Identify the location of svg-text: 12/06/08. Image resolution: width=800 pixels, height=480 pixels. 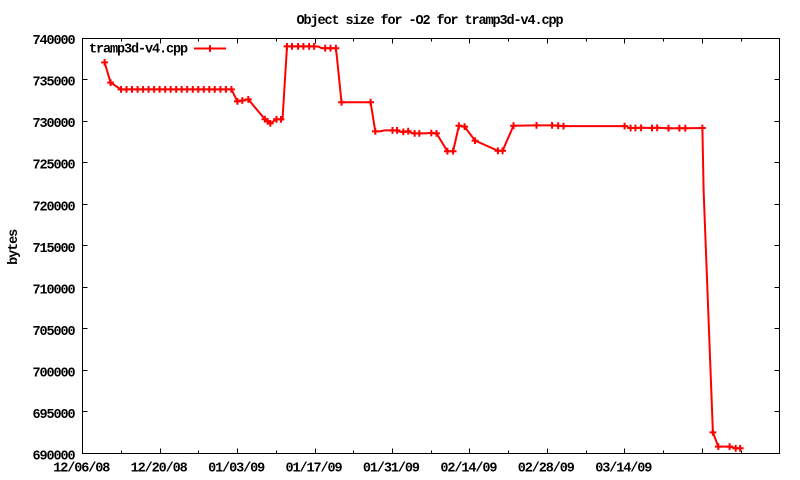
(81, 469).